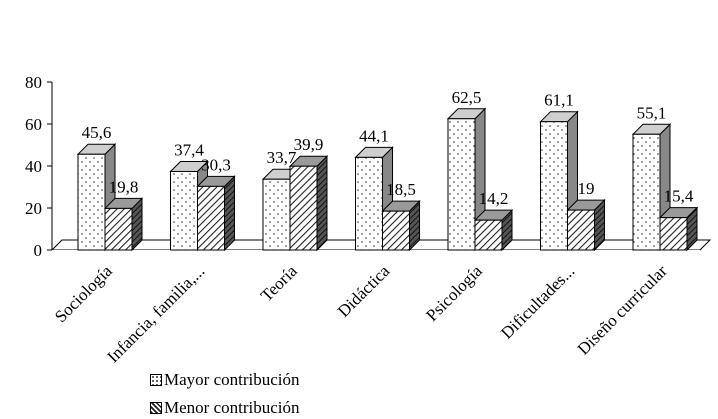 This screenshot has width=718, height=419. Describe the element at coordinates (309, 144) in the screenshot. I see `data-label: 39,9` at that location.